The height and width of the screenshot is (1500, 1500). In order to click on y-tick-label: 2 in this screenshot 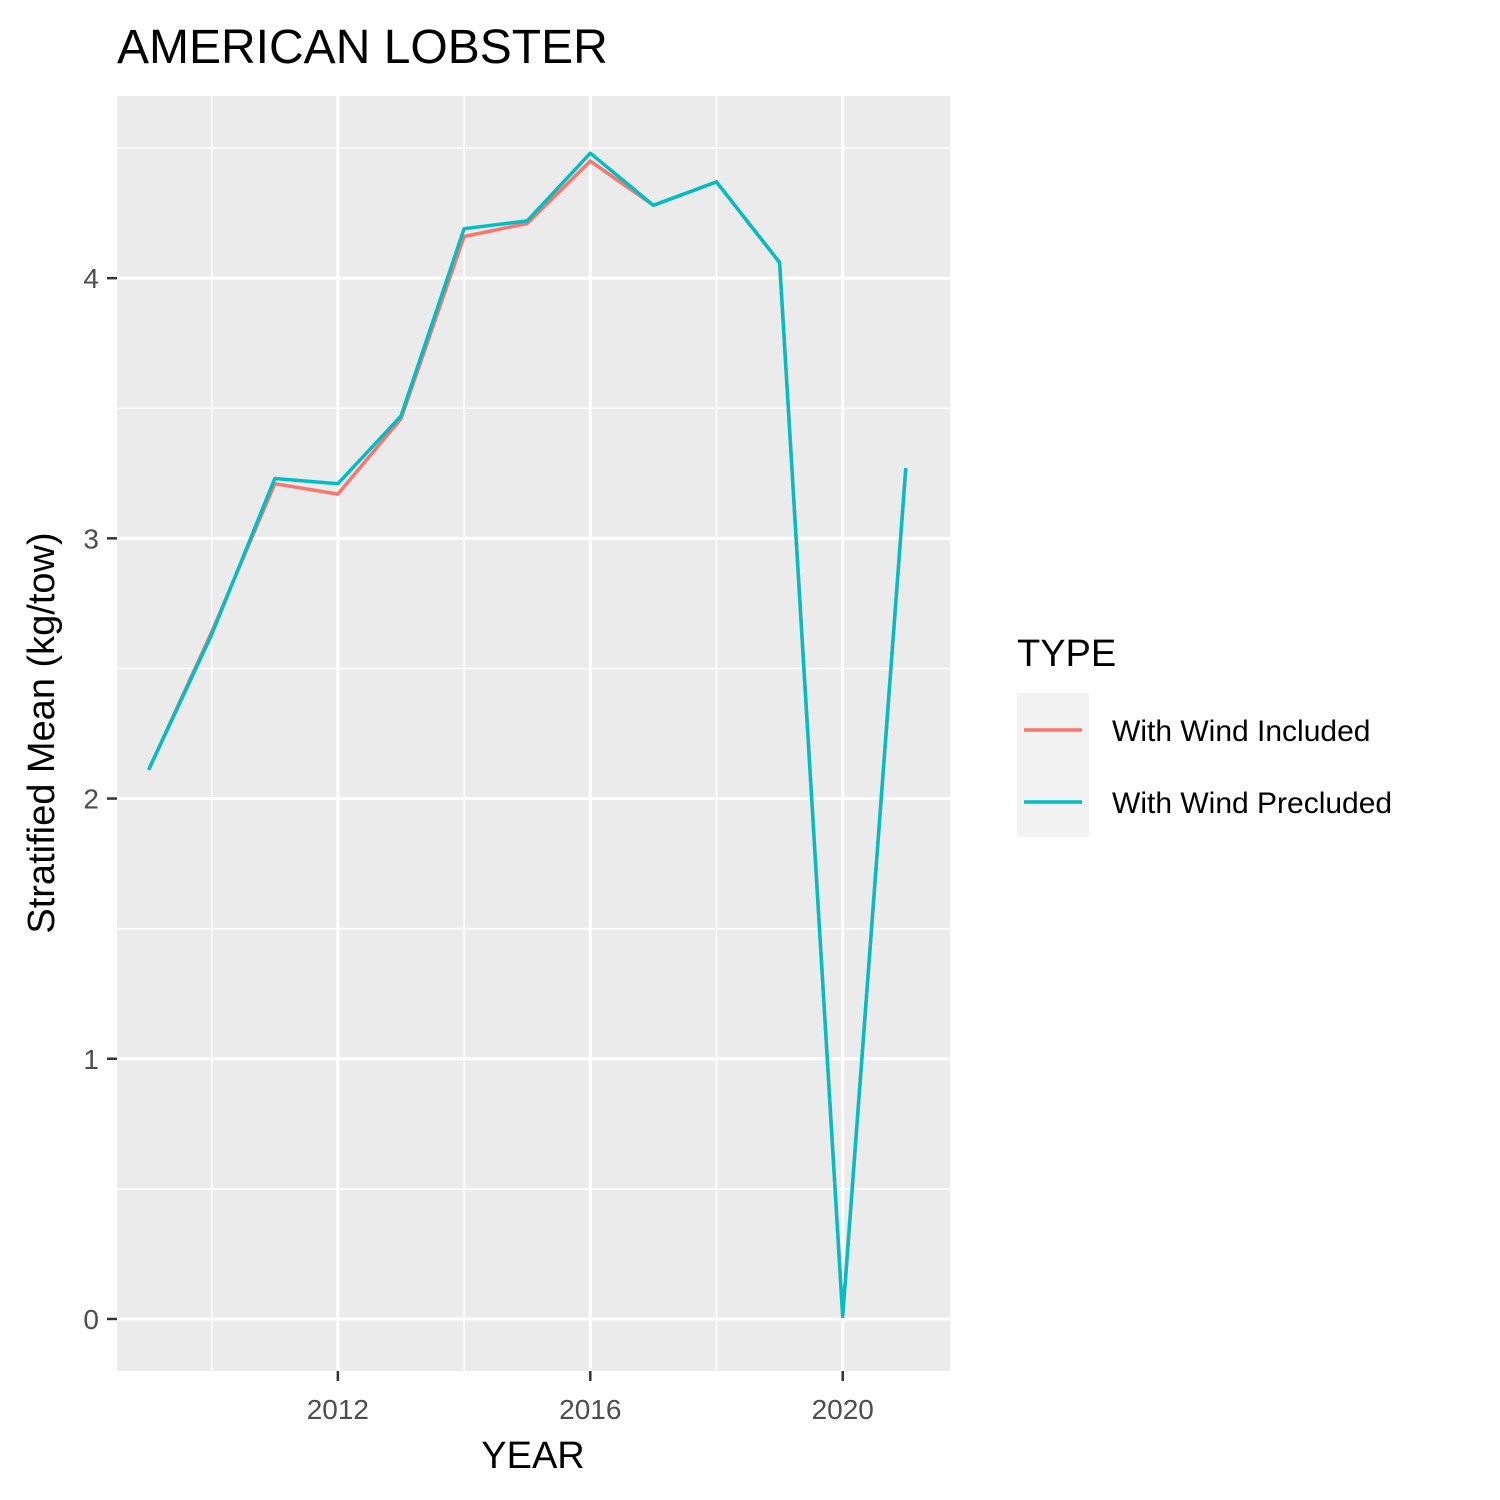, I will do `click(91, 799)`.